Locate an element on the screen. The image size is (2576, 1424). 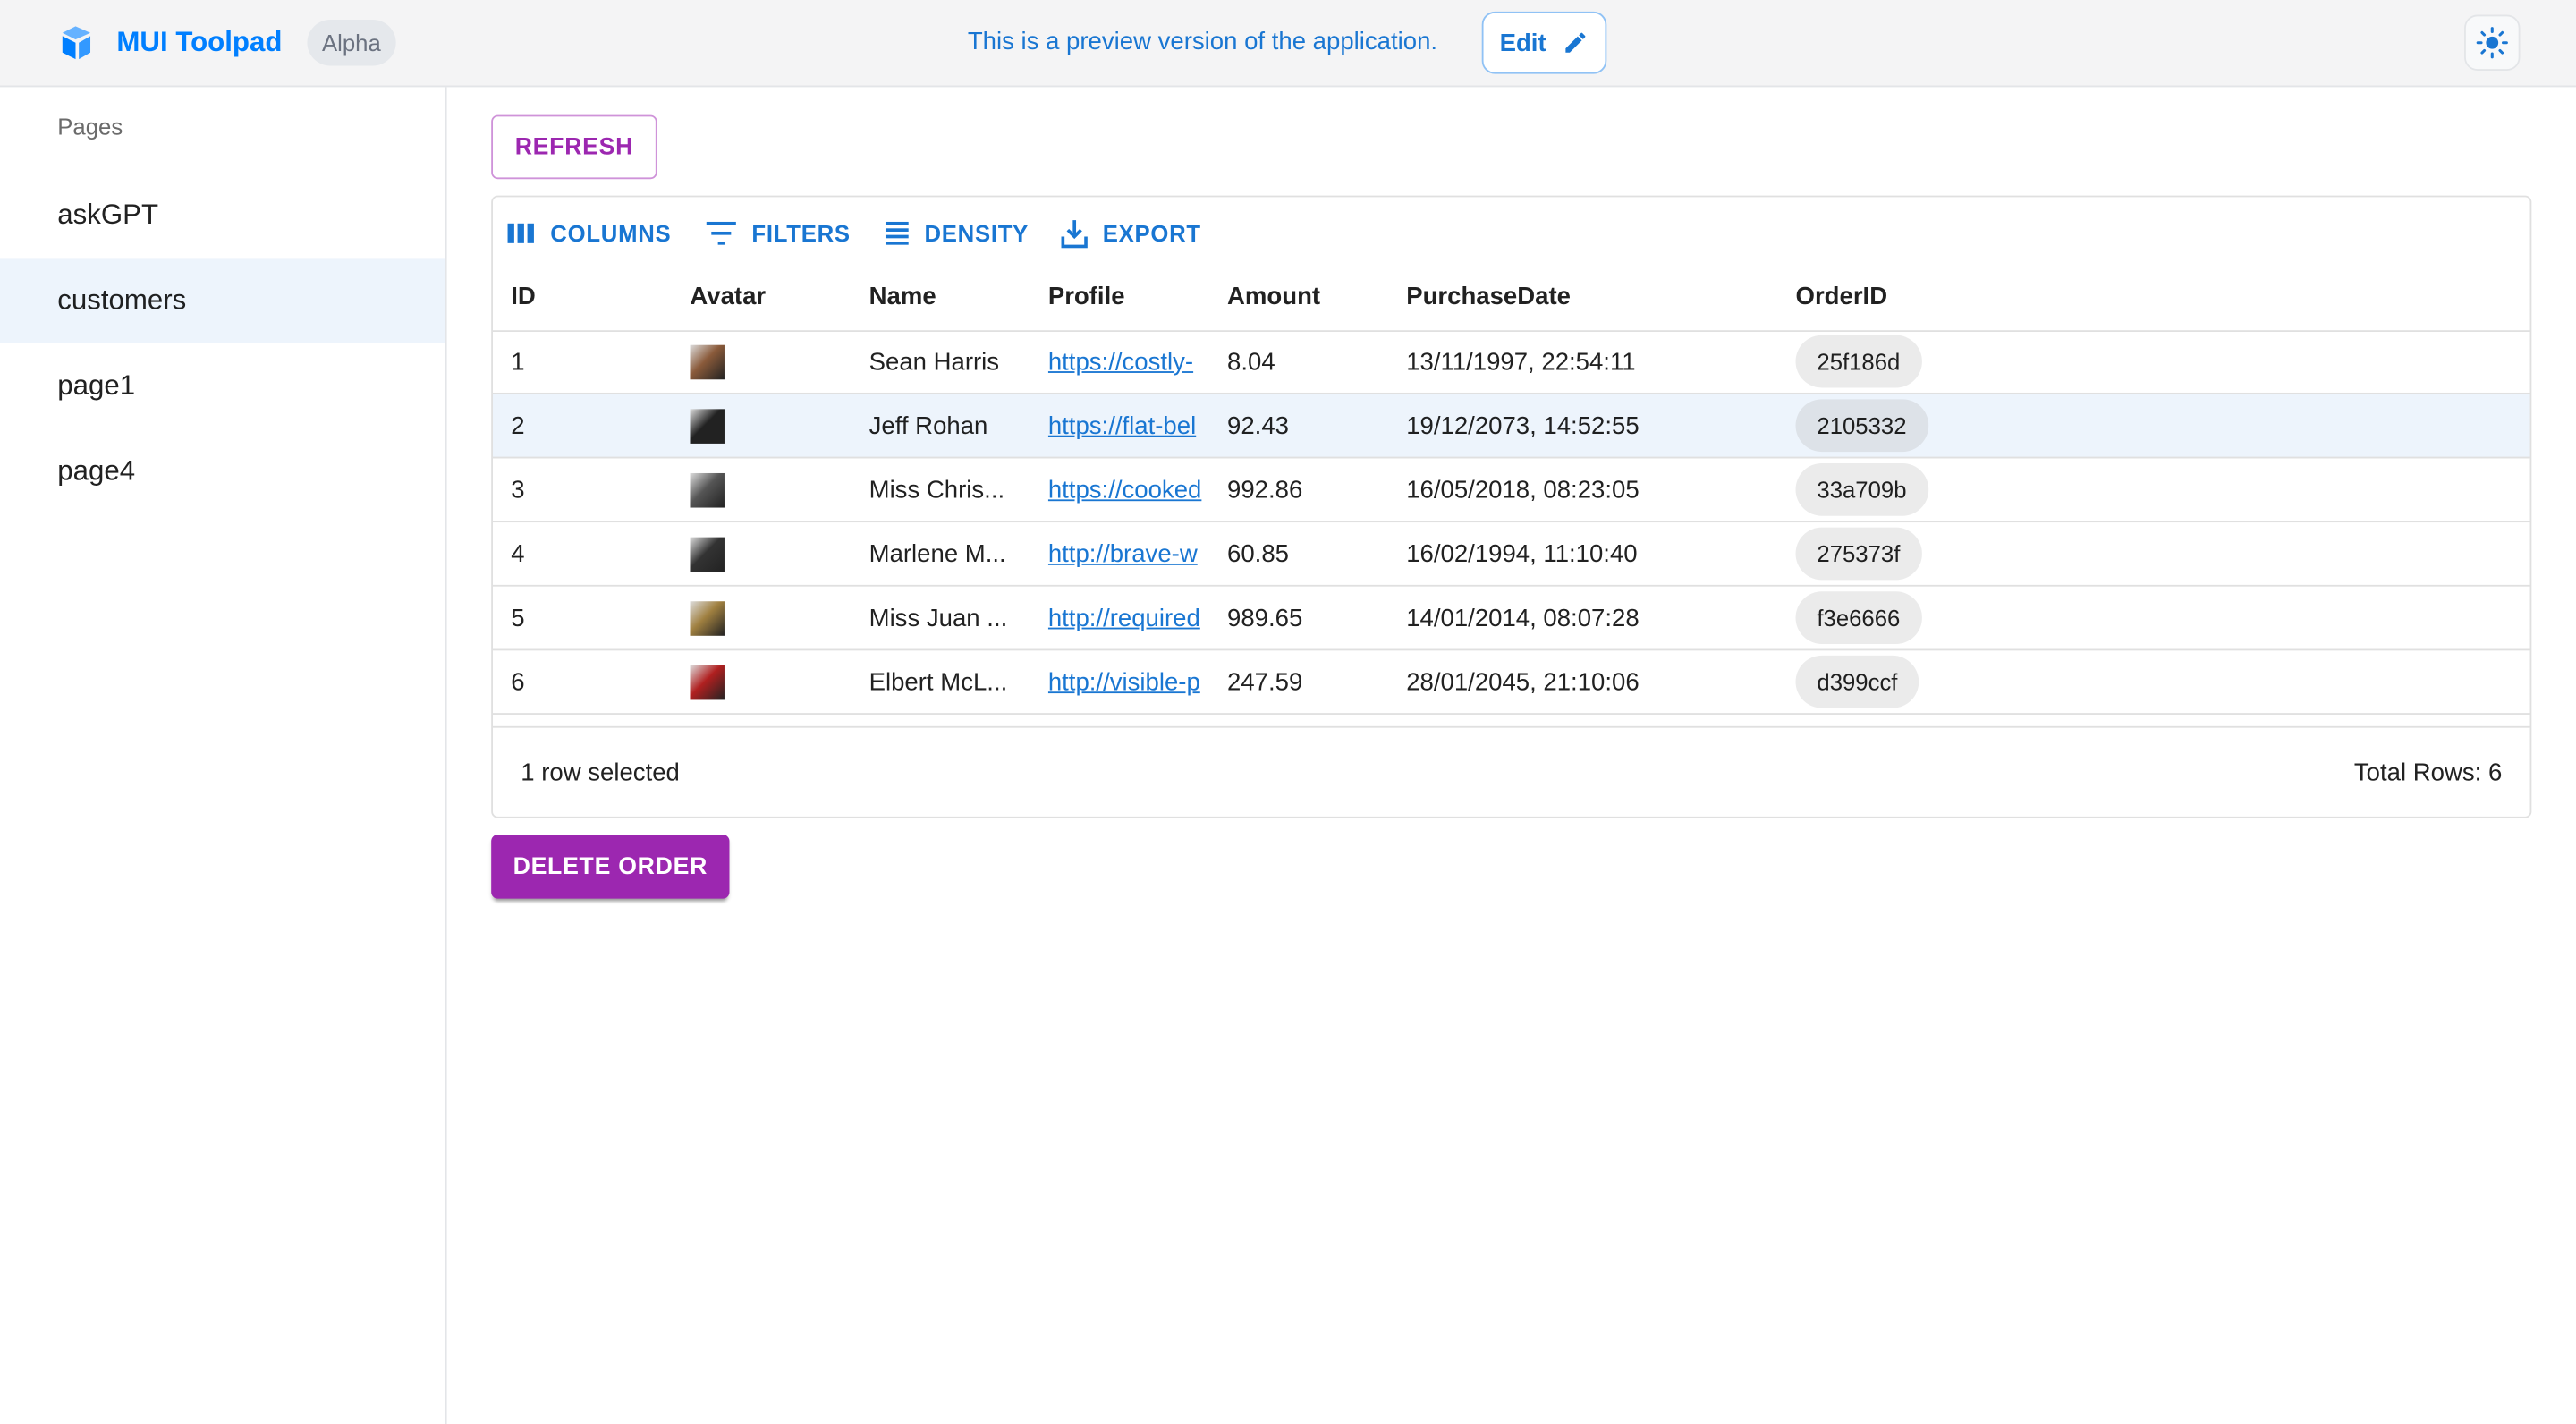
sidebar-item-page4: page4 is located at coordinates (96, 470).